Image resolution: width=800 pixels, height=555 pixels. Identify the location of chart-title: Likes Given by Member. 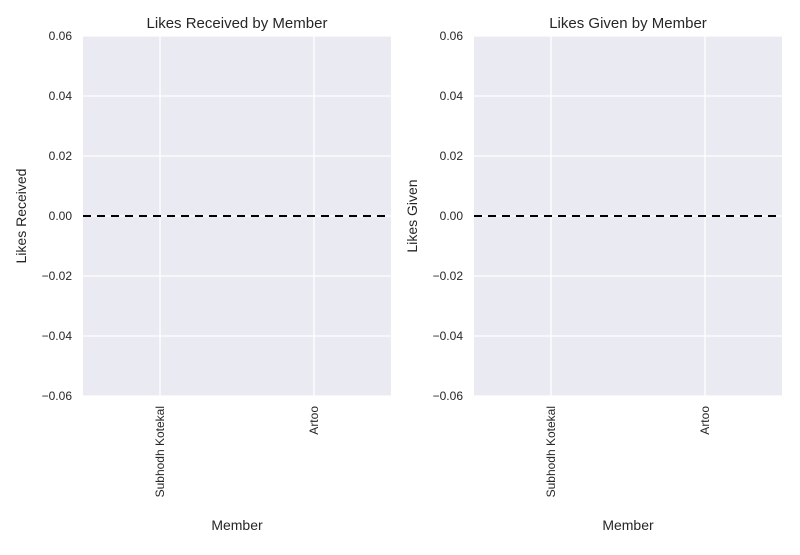
(628, 23).